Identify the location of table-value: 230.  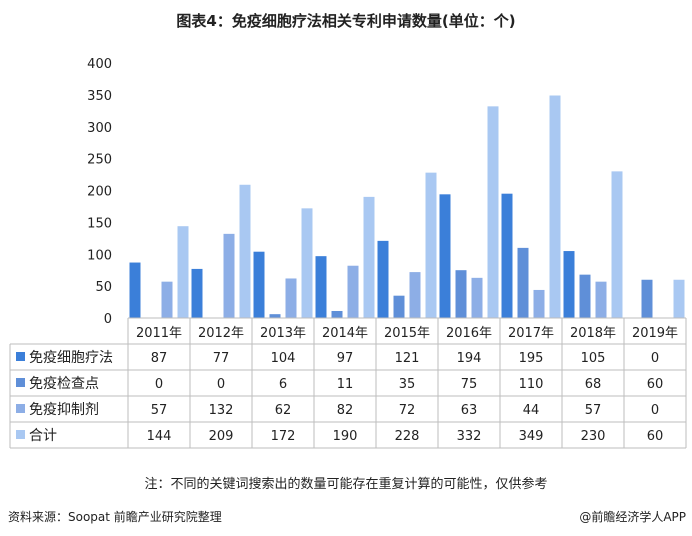
(593, 436).